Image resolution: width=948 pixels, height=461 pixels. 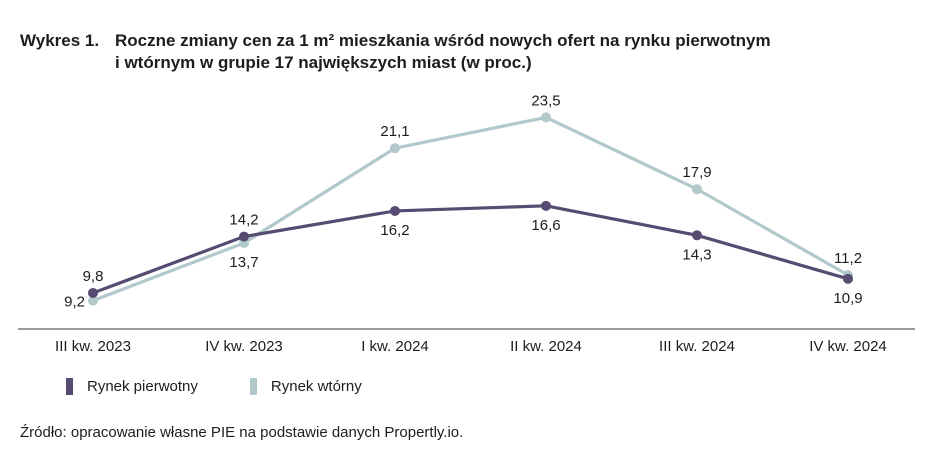 I want to click on legend-label-secondary-market: Rynek wtórny, so click(x=316, y=386).